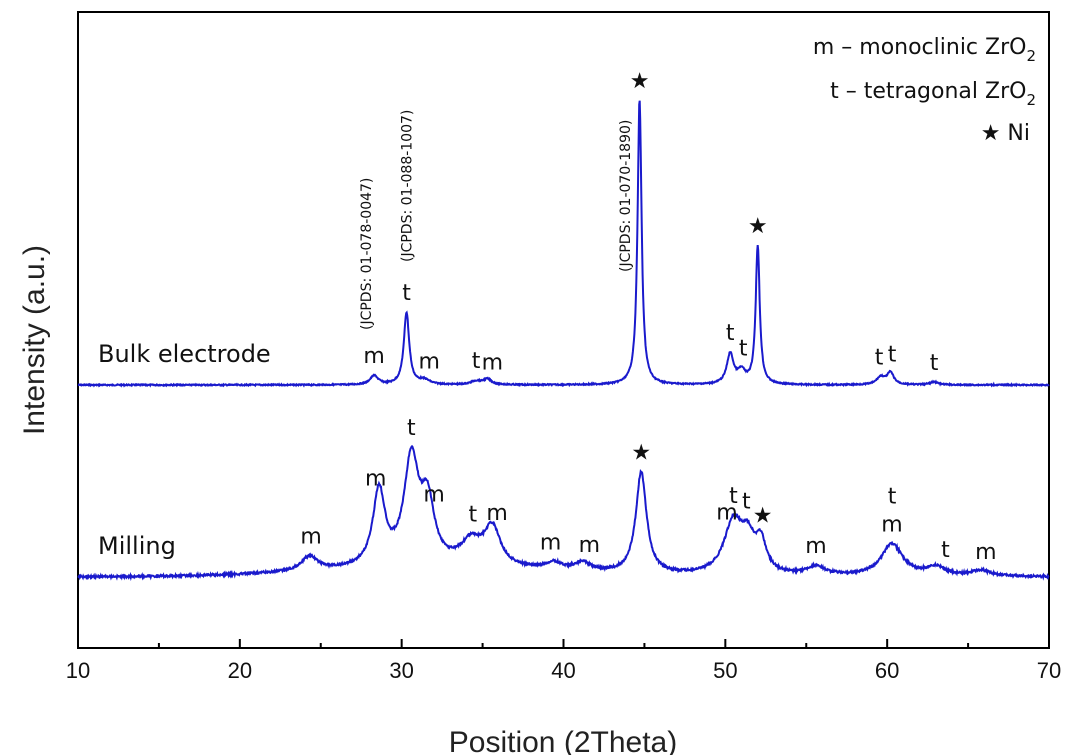 Image resolution: width=1069 pixels, height=755 pixels. Describe the element at coordinates (887, 670) in the screenshot. I see `x-tick-label: 60` at that location.